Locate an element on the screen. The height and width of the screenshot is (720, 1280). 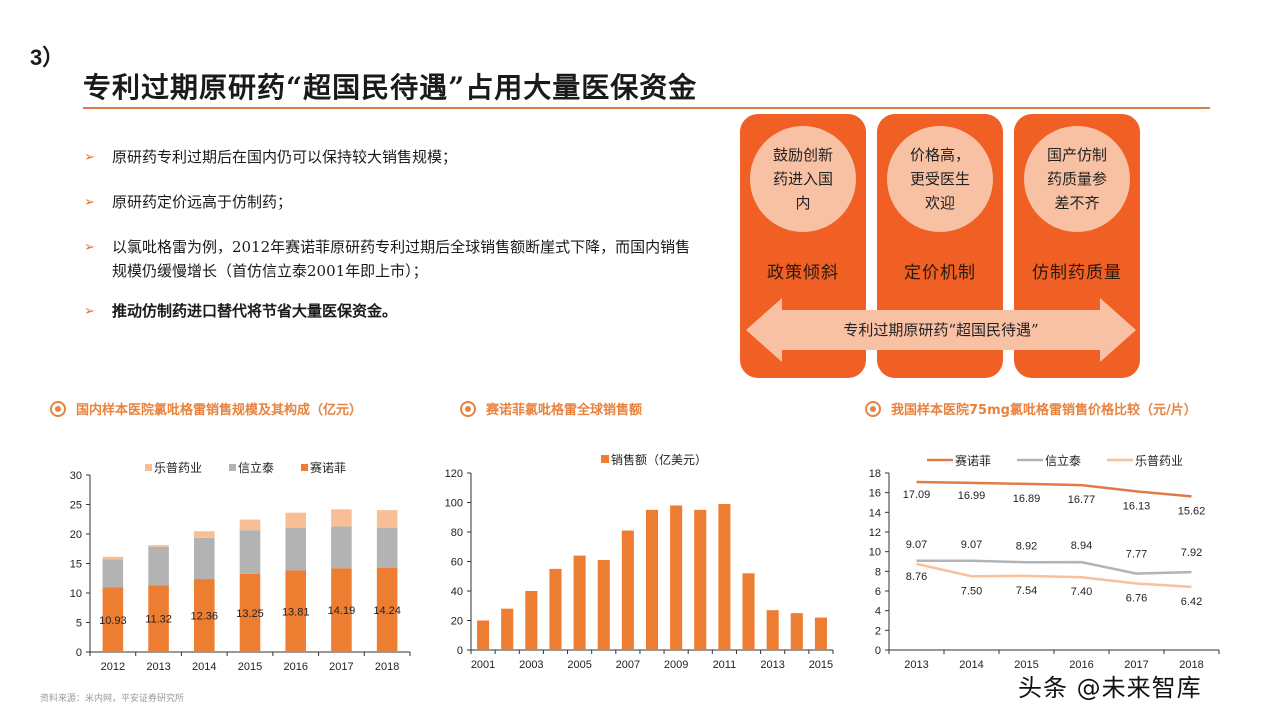
svg-text: 16.99 is located at coordinates (972, 496).